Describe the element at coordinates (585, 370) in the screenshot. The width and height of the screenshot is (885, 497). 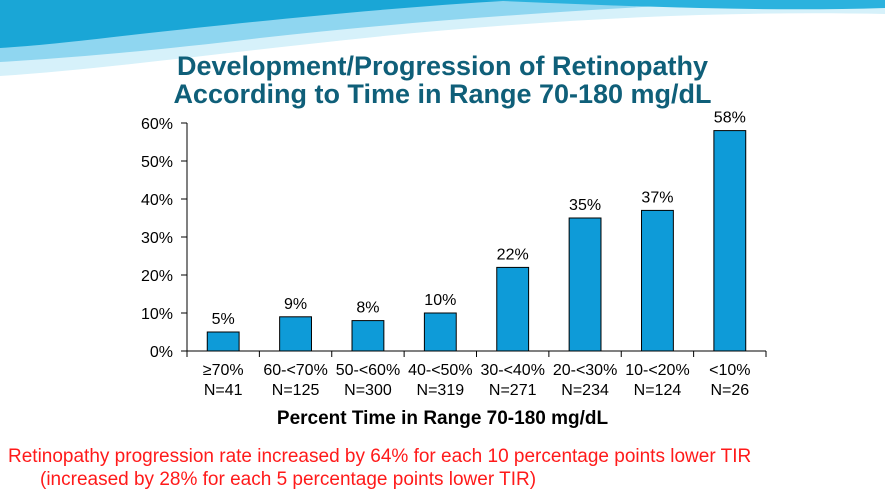
I see `x-tick-label-range: 20-<30%` at that location.